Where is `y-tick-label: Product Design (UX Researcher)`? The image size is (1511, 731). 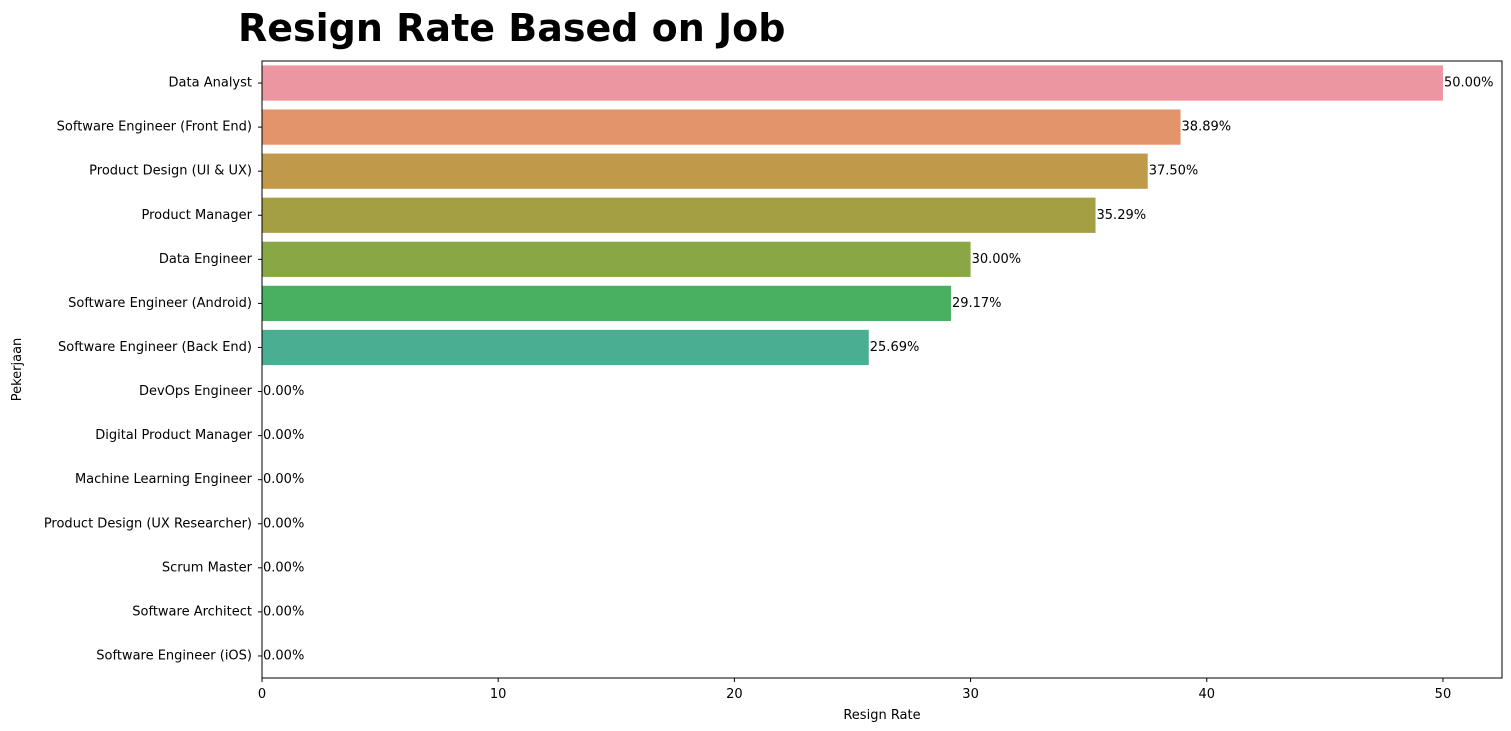
y-tick-label: Product Design (UX Researcher) is located at coordinates (148, 523).